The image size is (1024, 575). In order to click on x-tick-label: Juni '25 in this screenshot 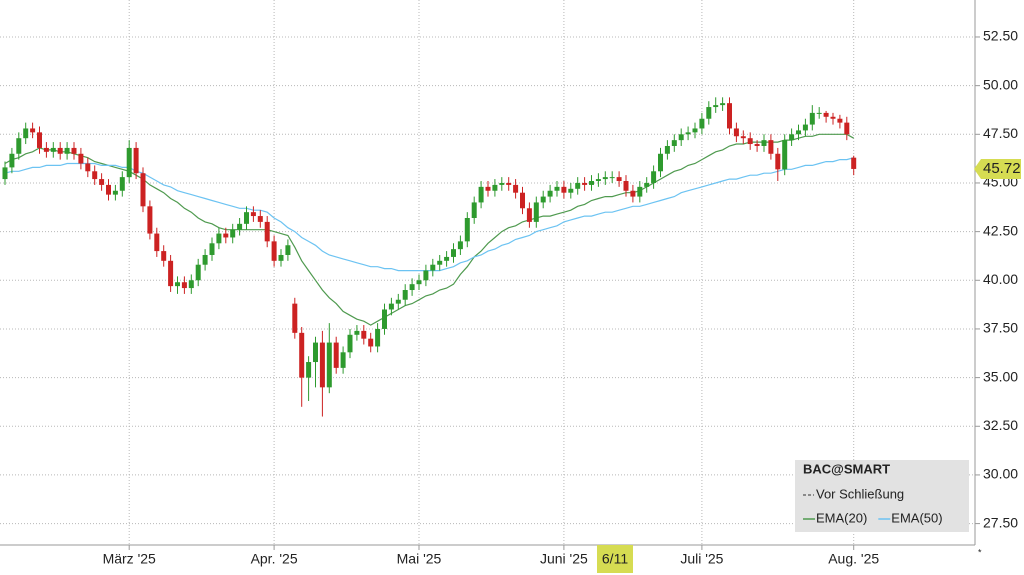, I will do `click(564, 559)`.